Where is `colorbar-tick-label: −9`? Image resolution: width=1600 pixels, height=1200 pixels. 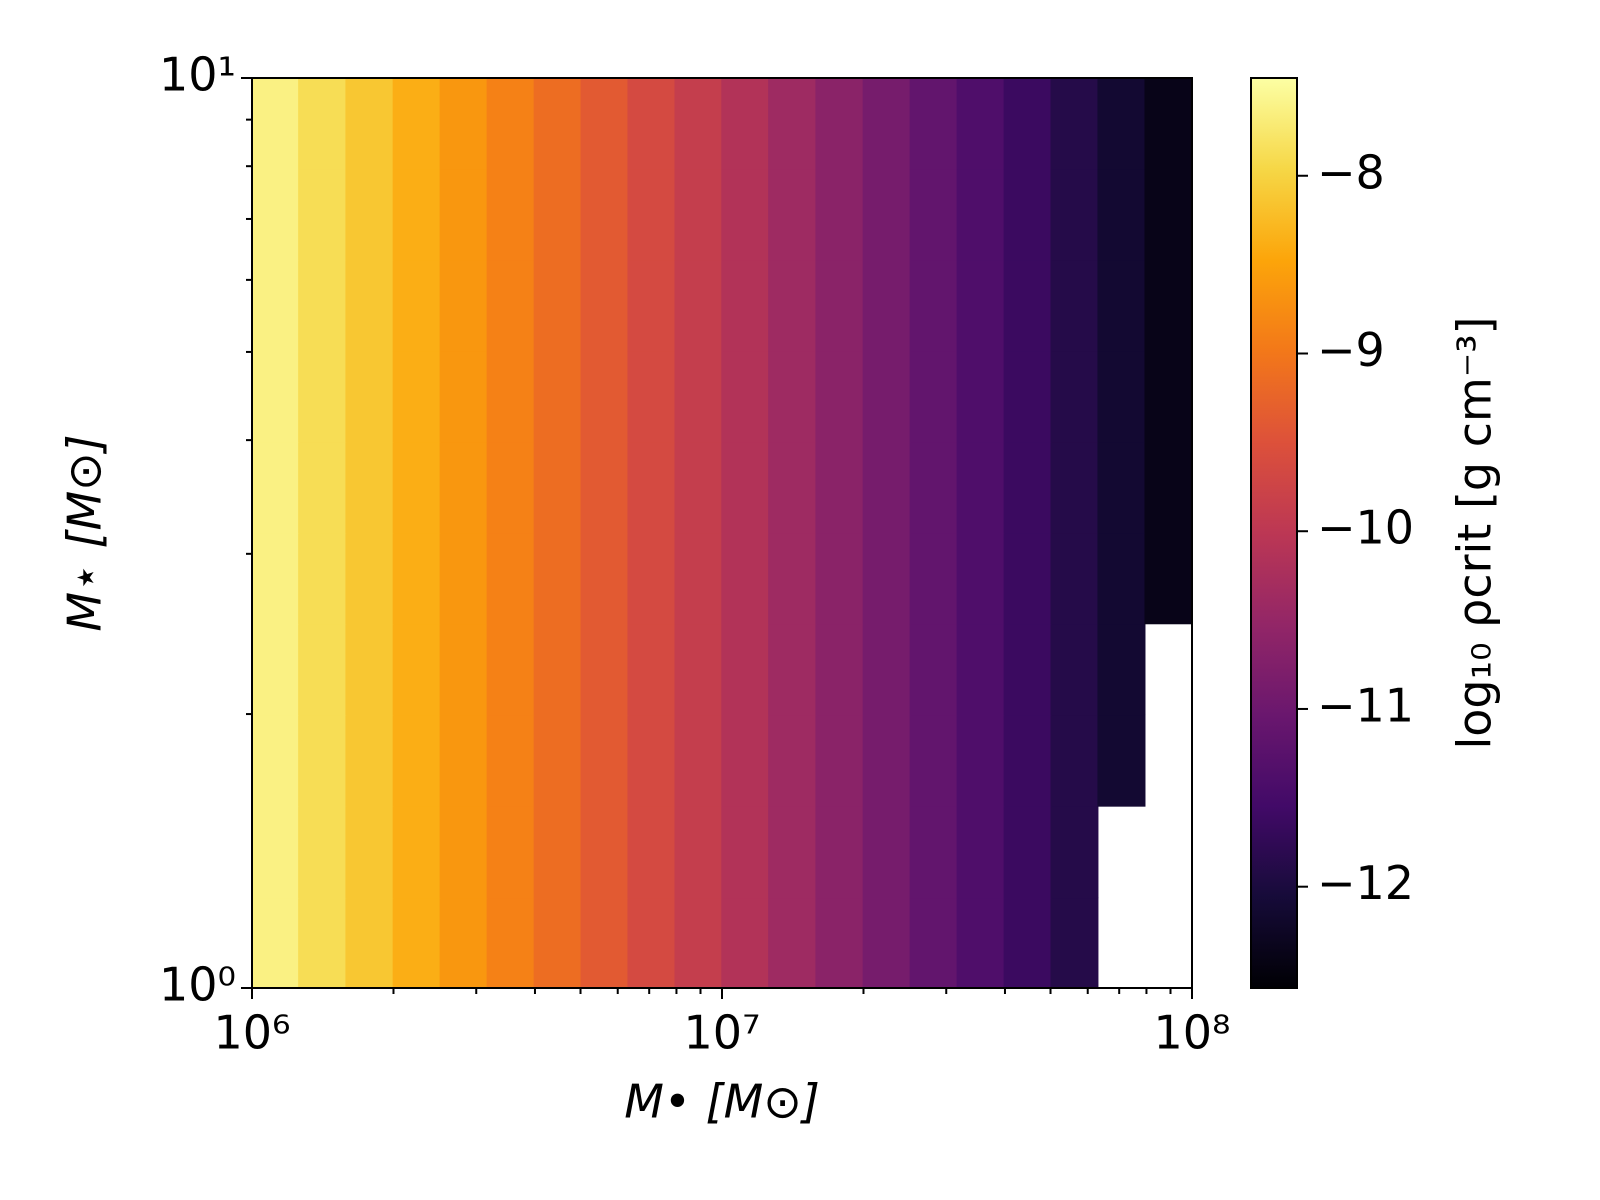
colorbar-tick-label: −9 is located at coordinates (1351, 350).